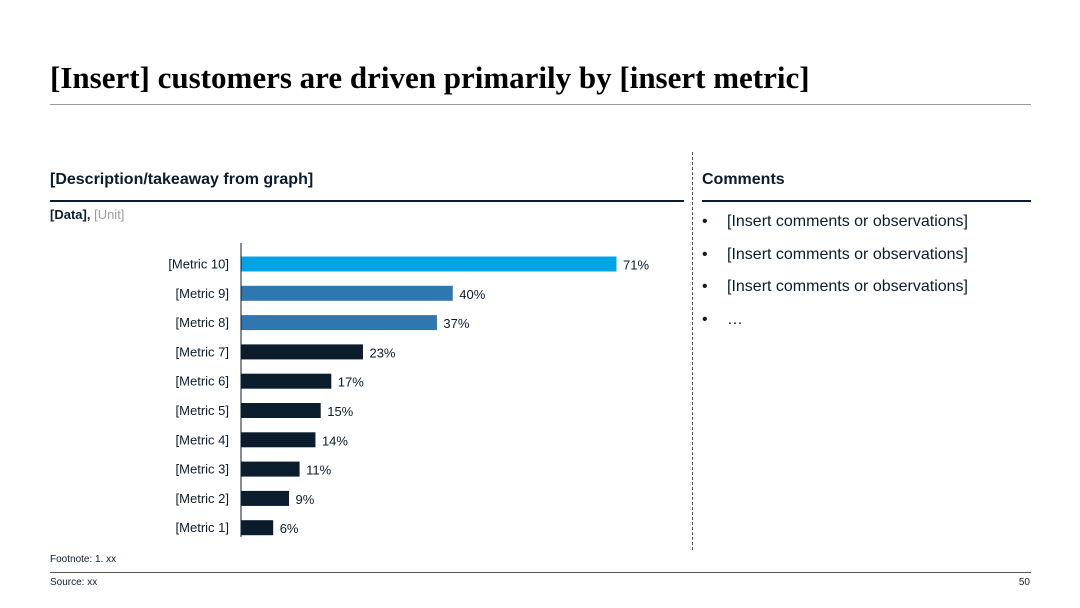 The height and width of the screenshot is (608, 1080). I want to click on category-label: [Metric 8], so click(202, 322).